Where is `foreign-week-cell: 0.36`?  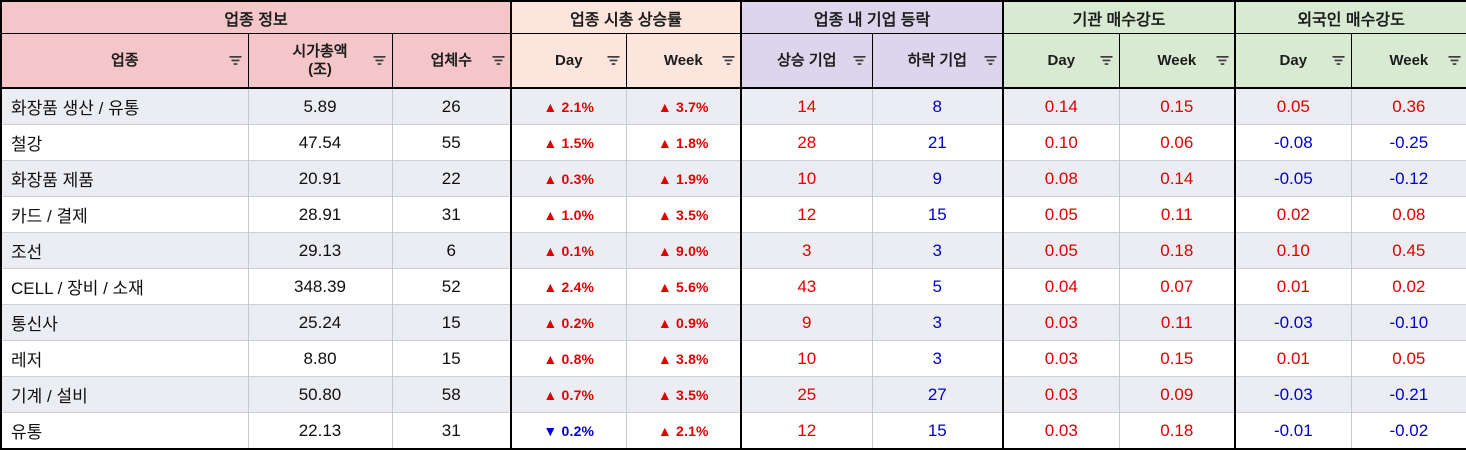
foreign-week-cell: 0.36 is located at coordinates (1408, 106).